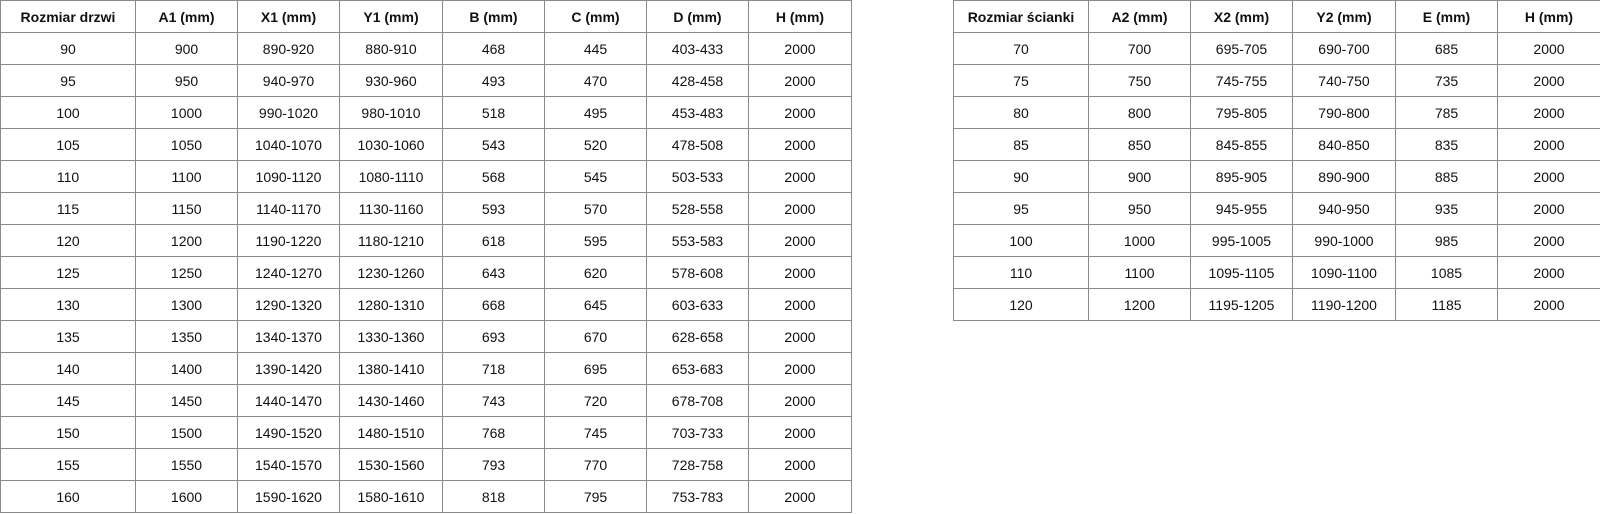  Describe the element at coordinates (391, 432) in the screenshot. I see `table-cell: 1480-1510` at that location.